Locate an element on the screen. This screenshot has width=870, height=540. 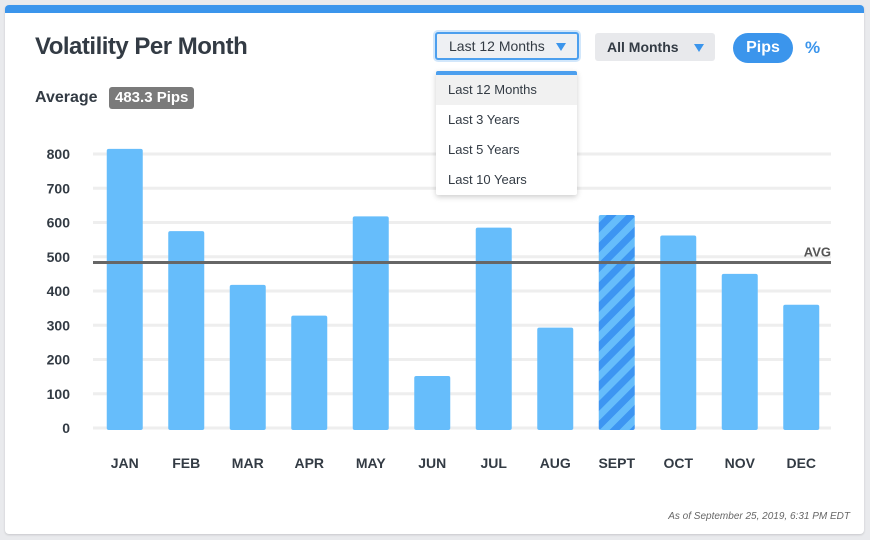
bar-dec is located at coordinates (801, 367).